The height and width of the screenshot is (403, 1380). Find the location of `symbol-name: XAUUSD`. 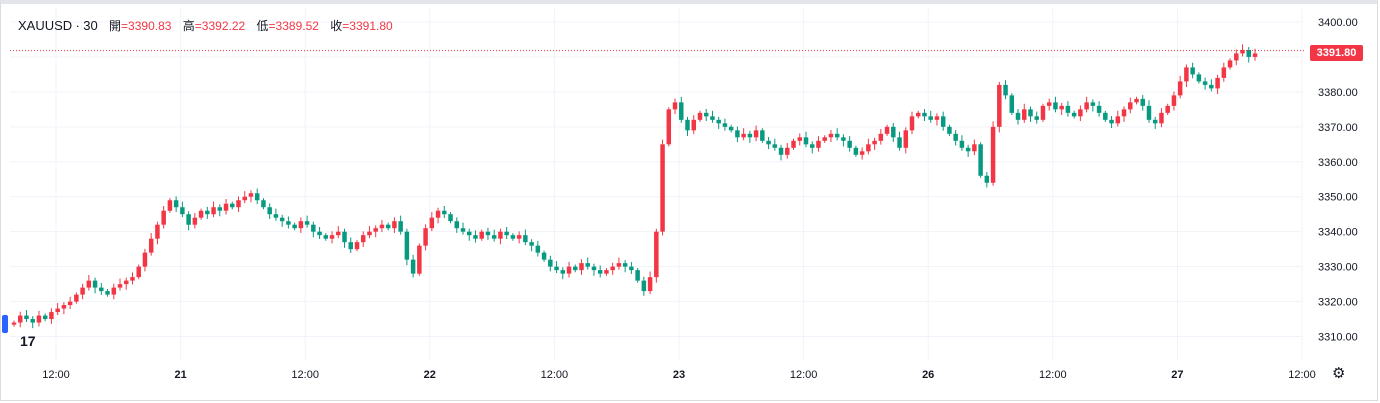

symbol-name: XAUUSD is located at coordinates (45, 25).